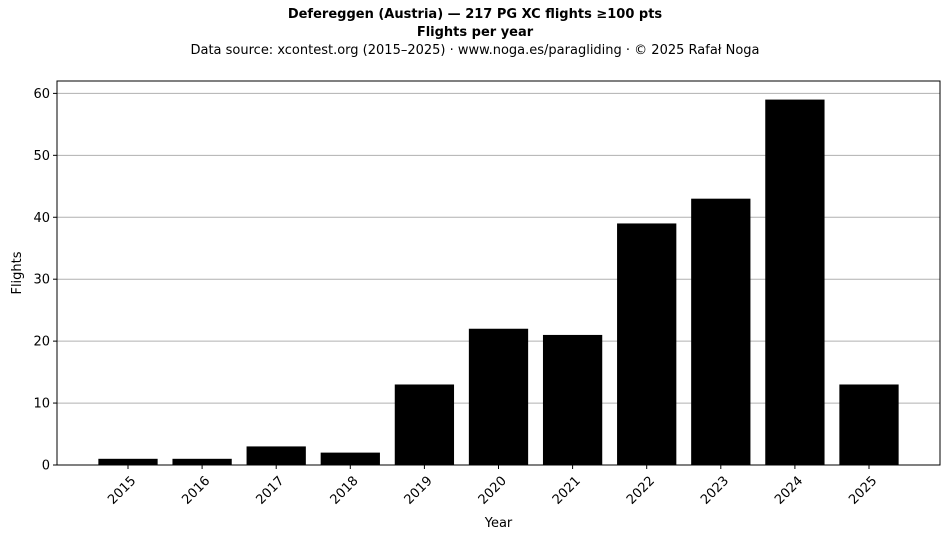  Describe the element at coordinates (715, 491) in the screenshot. I see `x-tick-label: 2023` at that location.